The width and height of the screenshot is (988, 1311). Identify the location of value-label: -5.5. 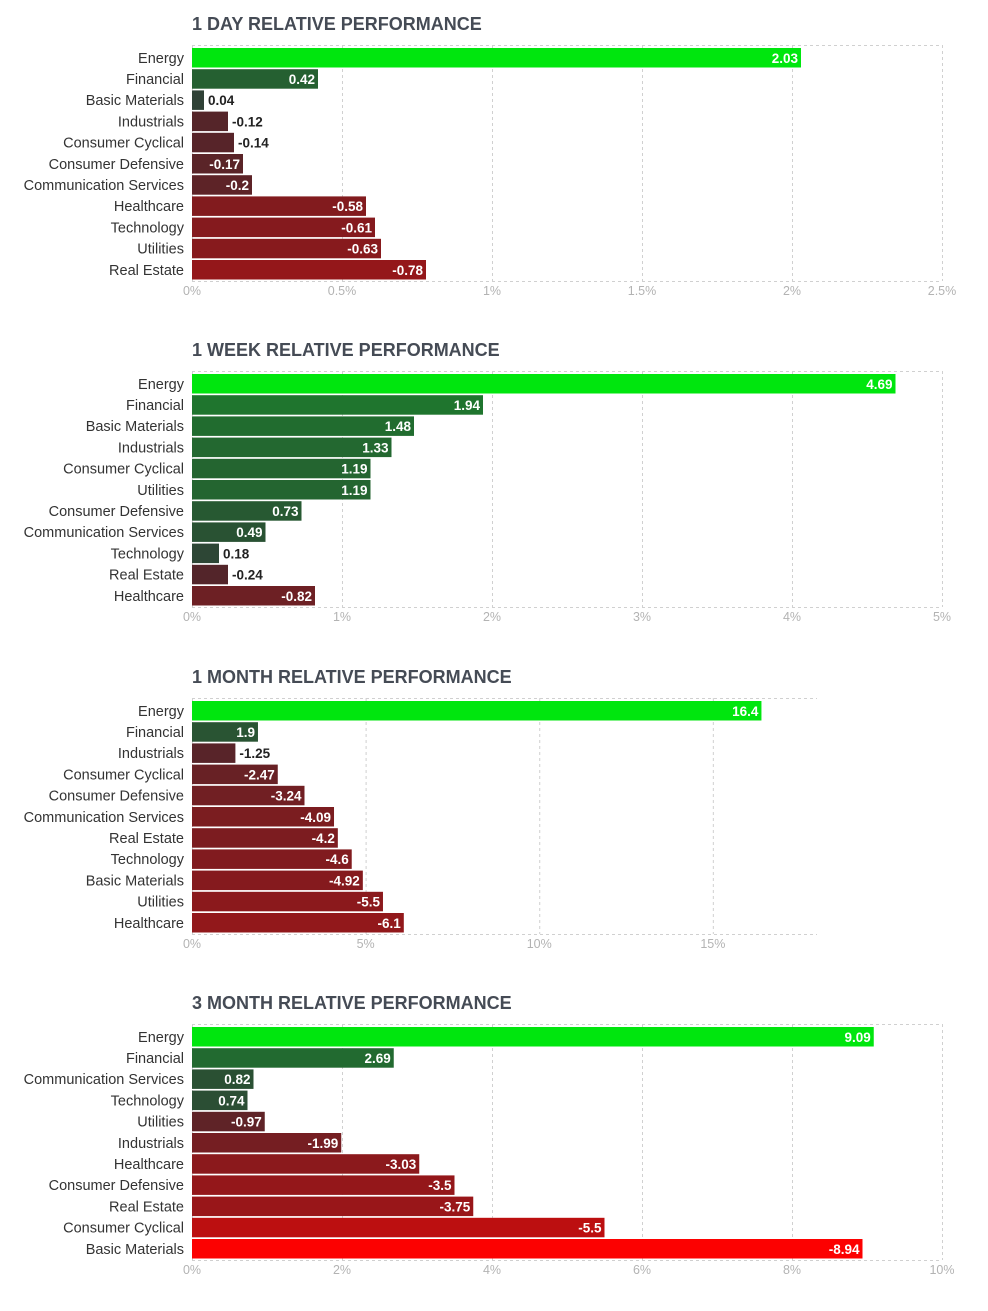
(590, 1228).